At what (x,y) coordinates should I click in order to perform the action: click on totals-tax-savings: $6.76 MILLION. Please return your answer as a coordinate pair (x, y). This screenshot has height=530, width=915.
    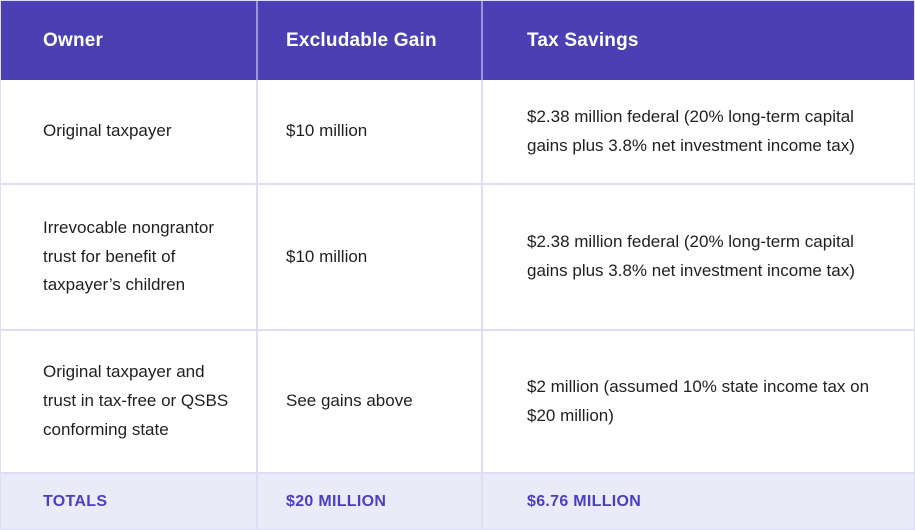
    Looking at the image, I should click on (584, 501).